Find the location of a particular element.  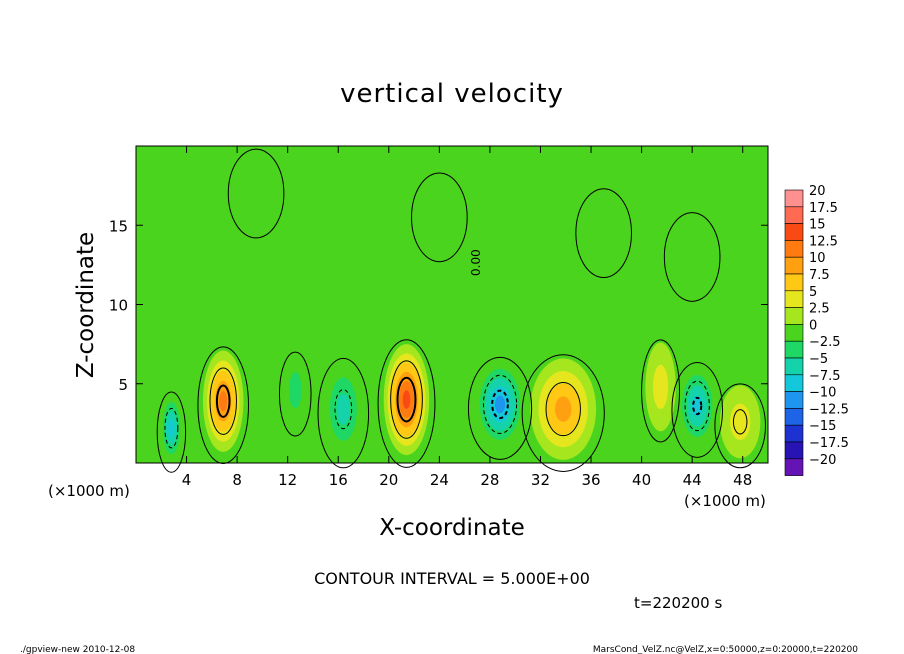

colorbar-level-label: 7.5 is located at coordinates (819, 275).